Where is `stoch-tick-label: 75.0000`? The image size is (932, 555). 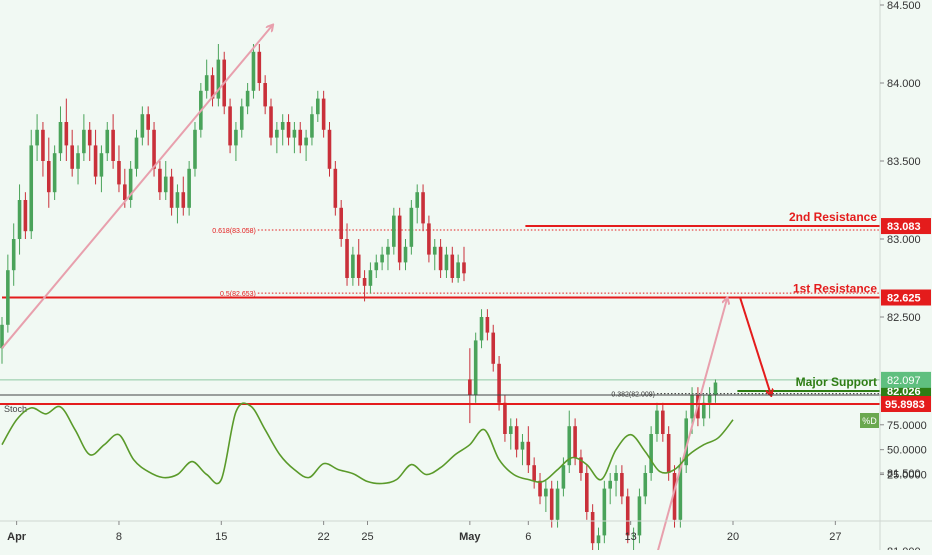
stoch-tick-label: 75.0000 is located at coordinates (907, 426).